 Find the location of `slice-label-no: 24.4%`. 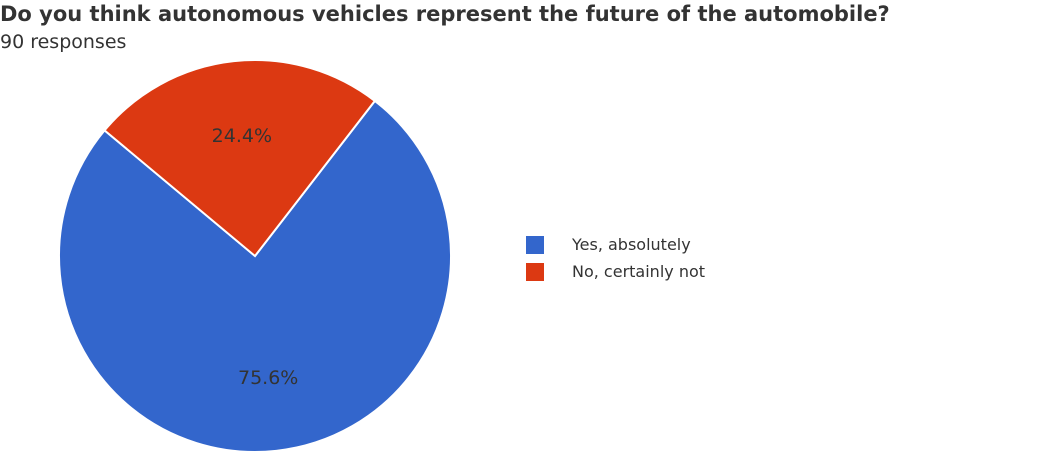

slice-label-no: 24.4% is located at coordinates (242, 136).